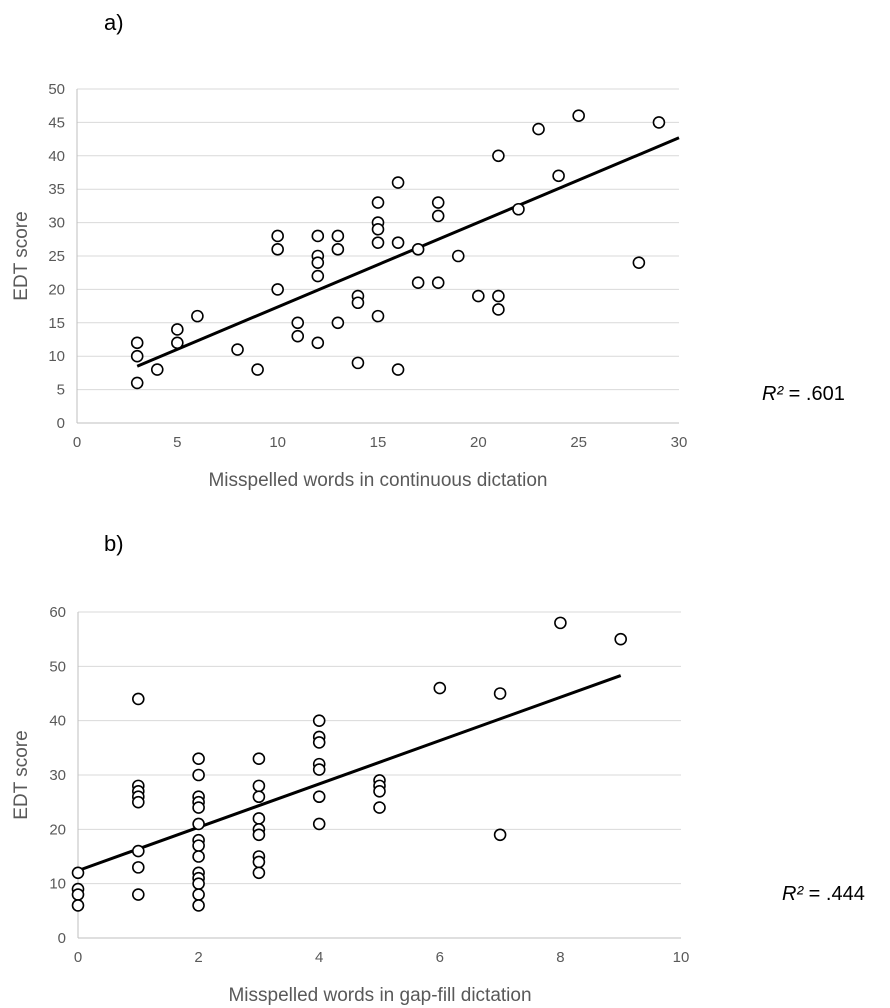  Describe the element at coordinates (61, 390) in the screenshot. I see `panel-a-y-tick-label: 5` at that location.